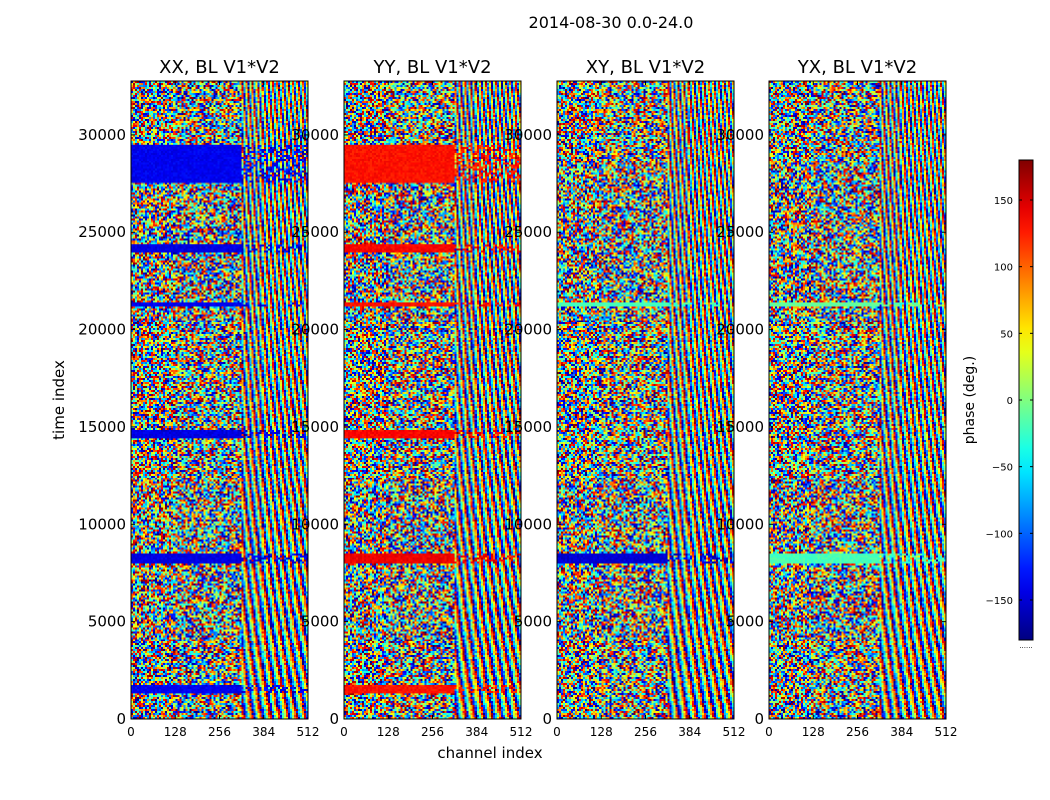 The width and height of the screenshot is (1050, 800). What do you see at coordinates (489, 753) in the screenshot?
I see `x-axis-label: channel index` at bounding box center [489, 753].